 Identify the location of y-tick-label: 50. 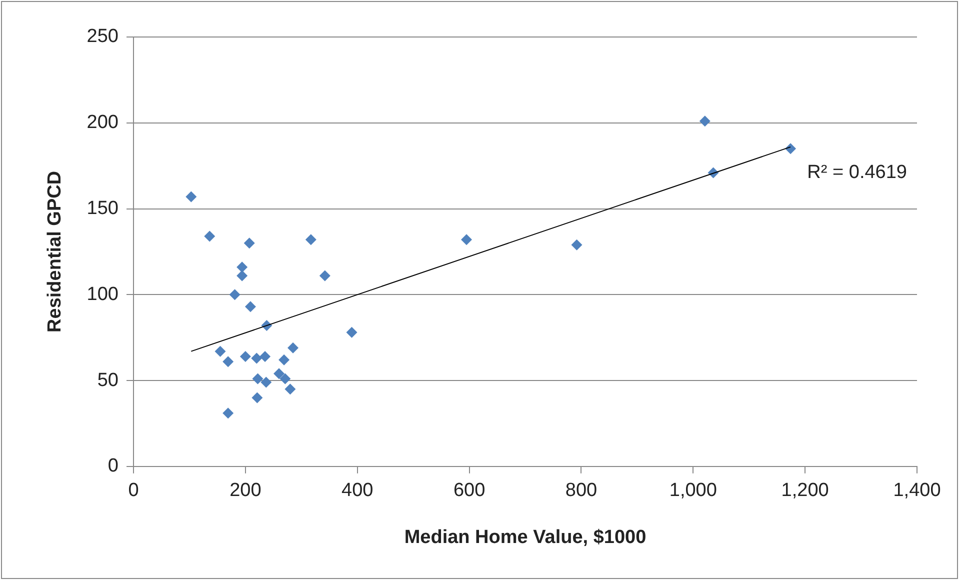
(107, 380).